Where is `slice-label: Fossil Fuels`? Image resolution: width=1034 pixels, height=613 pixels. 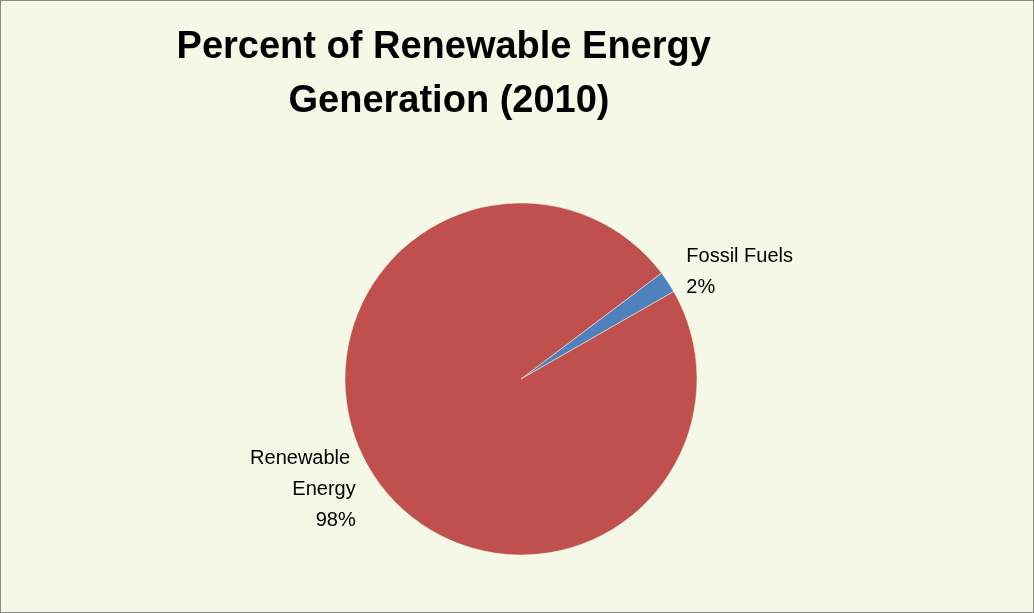 slice-label: Fossil Fuels is located at coordinates (739, 254).